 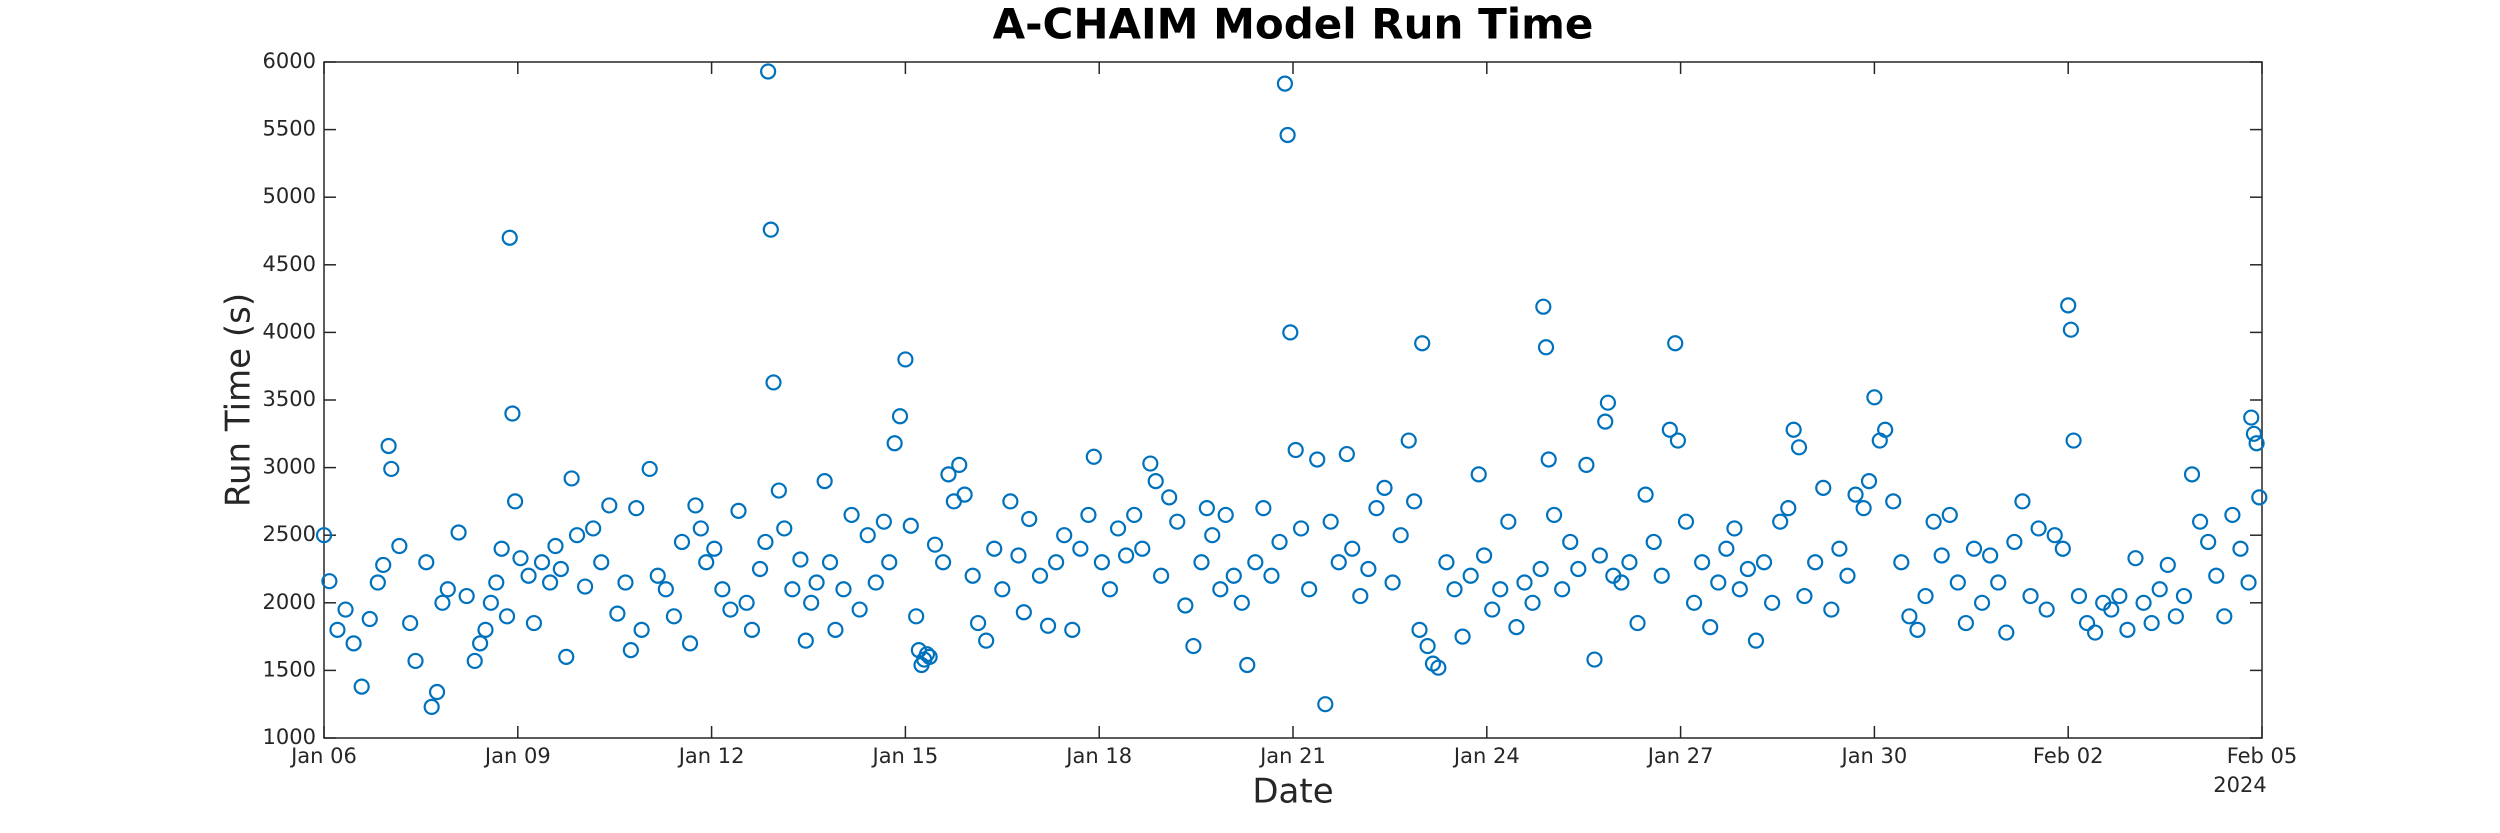 I want to click on y-tick-label: 1000, so click(x=289, y=737).